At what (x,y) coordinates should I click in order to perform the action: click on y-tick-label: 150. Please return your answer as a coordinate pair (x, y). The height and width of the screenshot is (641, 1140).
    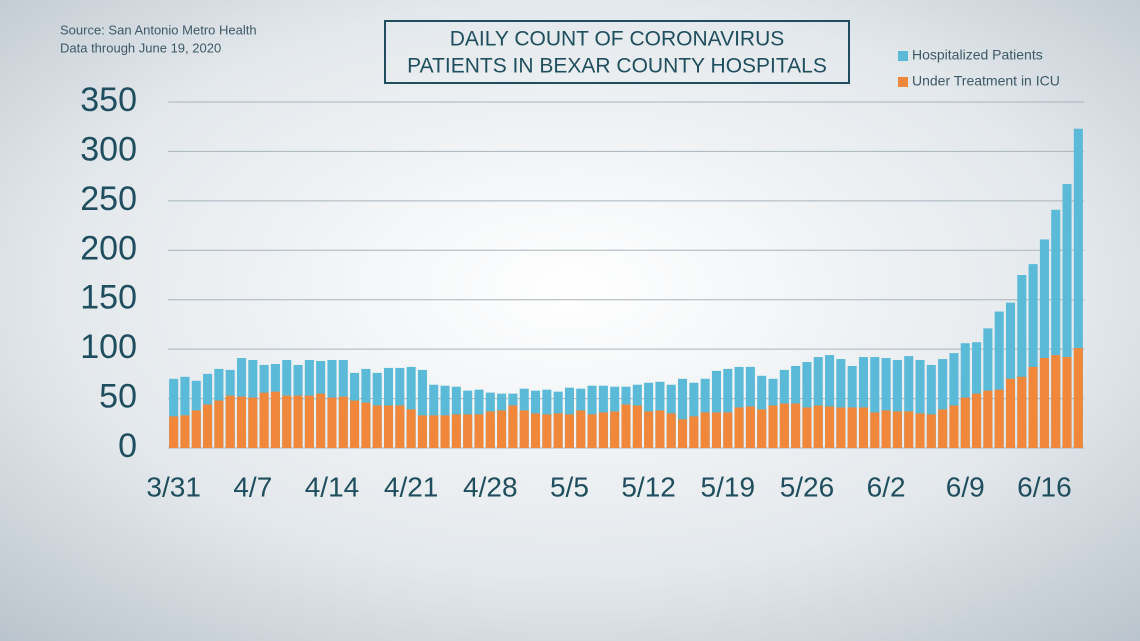
    Looking at the image, I should click on (108, 298).